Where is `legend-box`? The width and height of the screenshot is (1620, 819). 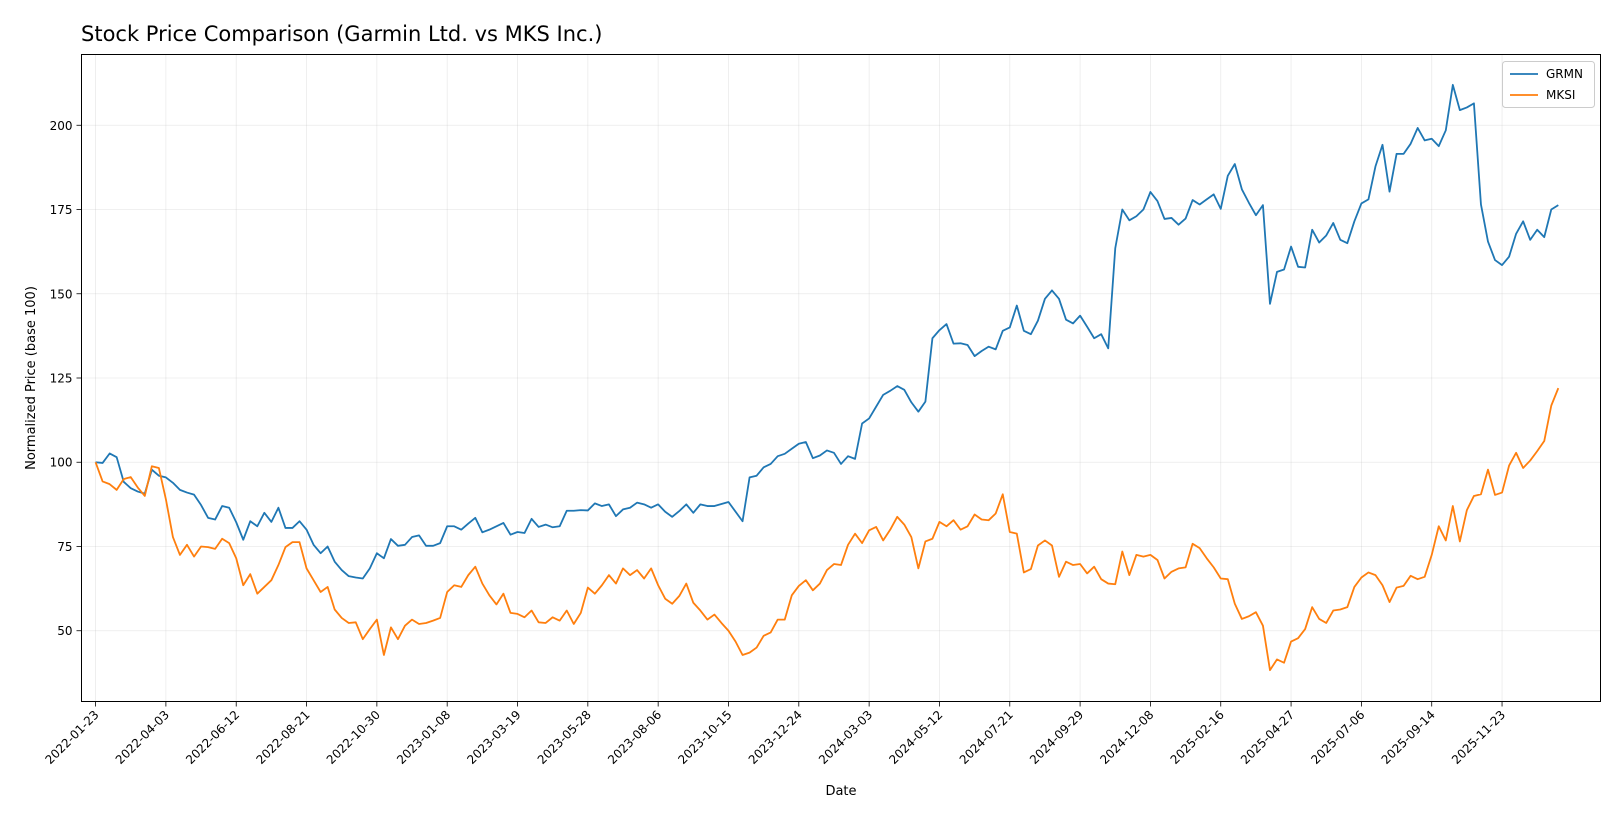 legend-box is located at coordinates (1548, 84).